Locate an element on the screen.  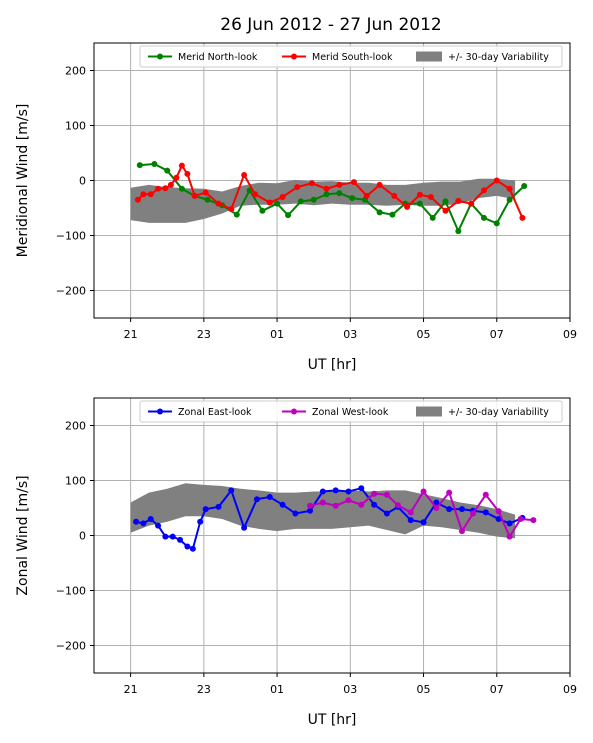
variability-band is located at coordinates (323, 200).